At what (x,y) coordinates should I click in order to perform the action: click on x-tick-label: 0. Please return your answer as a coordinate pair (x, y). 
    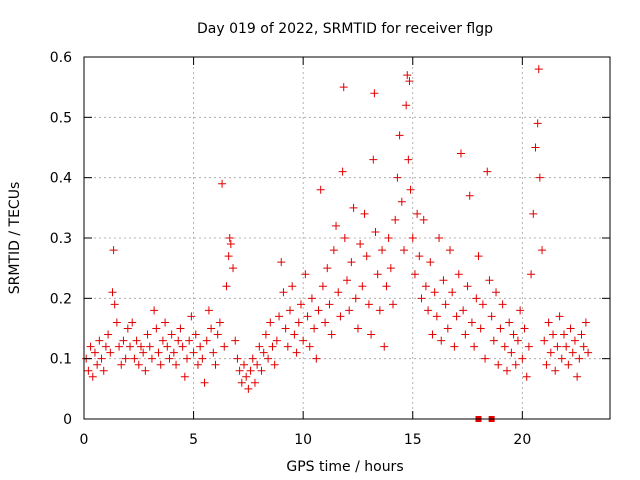
    Looking at the image, I should click on (84, 440).